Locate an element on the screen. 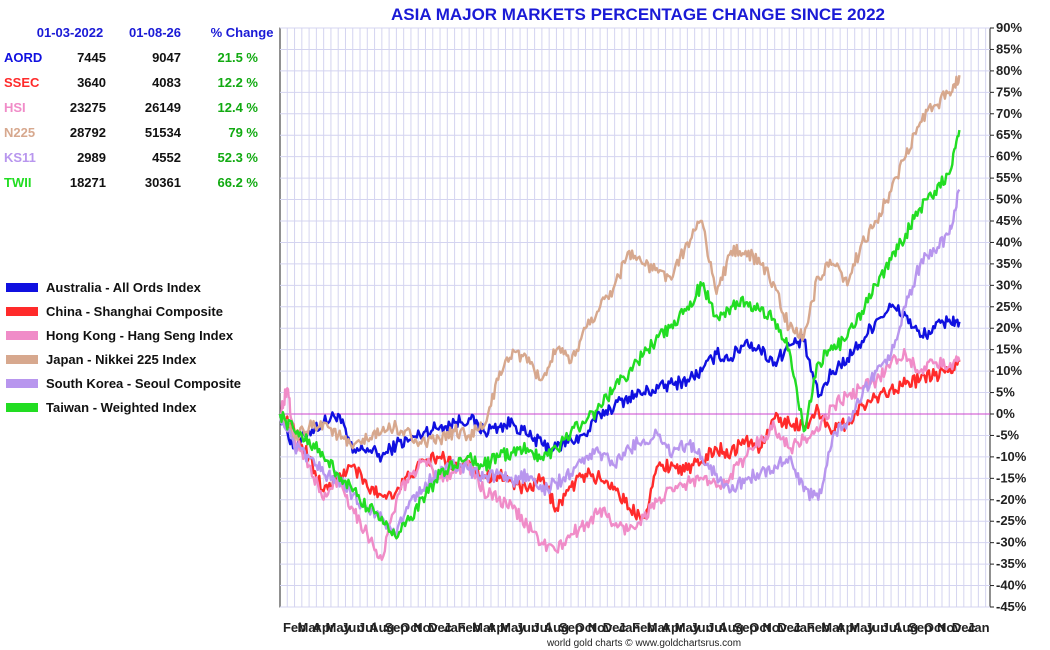 This screenshot has height=650, width=1050. y-tick-label: 15% is located at coordinates (1009, 349).